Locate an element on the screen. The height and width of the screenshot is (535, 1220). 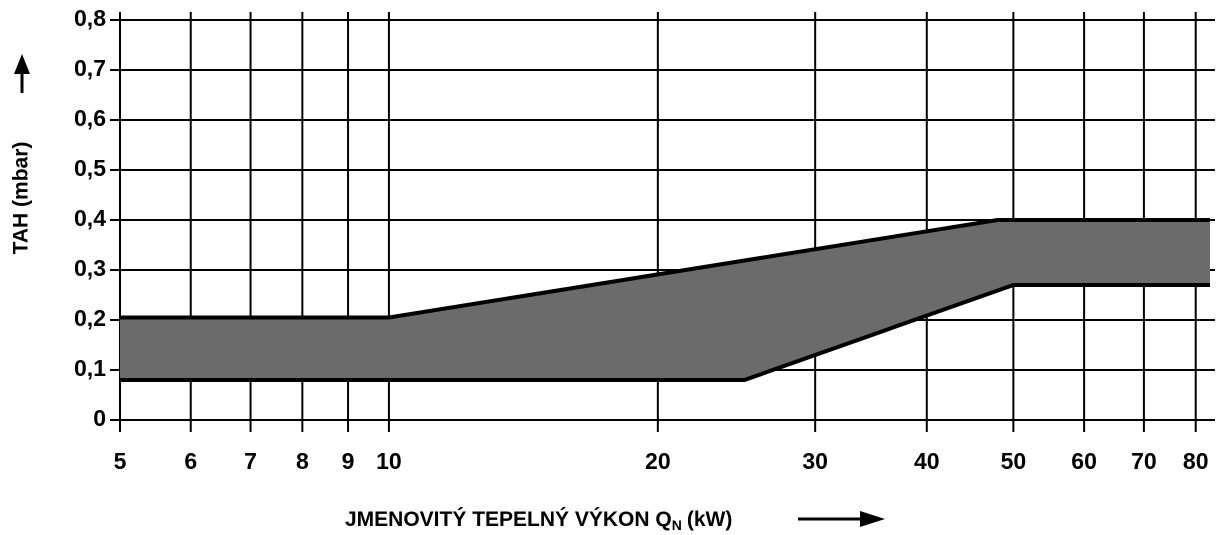
y-tick-label: 0,4 is located at coordinates (90, 218).